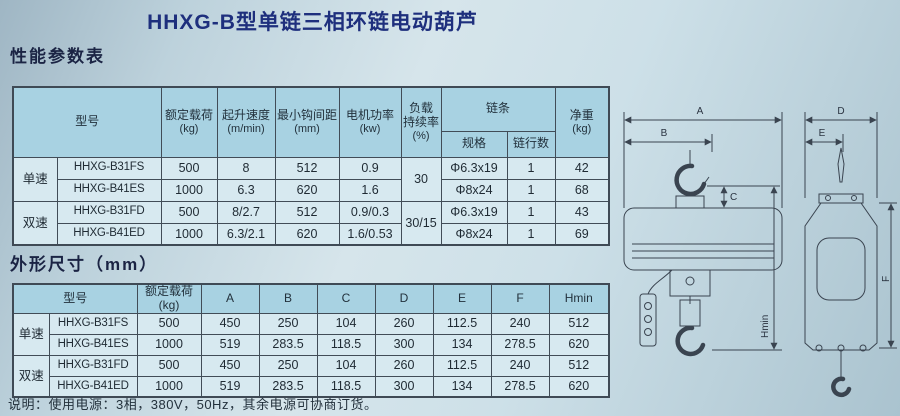 The width and height of the screenshot is (900, 416). I want to click on perf-header-chain: 链条, so click(498, 109).